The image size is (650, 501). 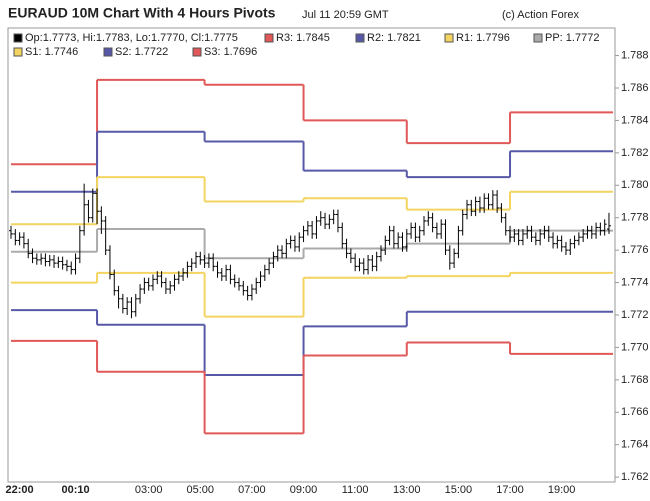 What do you see at coordinates (345, 15) in the screenshot?
I see `chart-date: Jul 11 20:59 GMT` at bounding box center [345, 15].